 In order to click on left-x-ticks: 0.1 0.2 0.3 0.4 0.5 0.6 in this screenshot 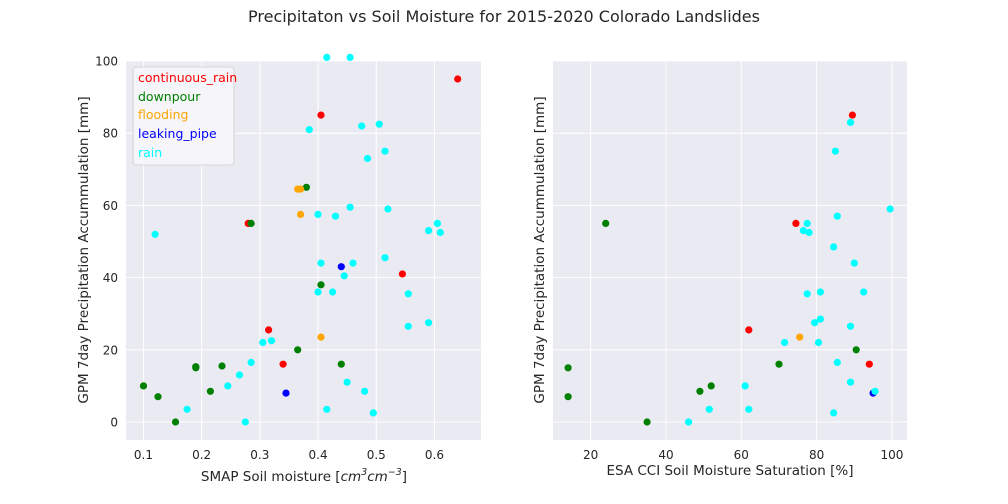, I will do `click(289, 455)`.